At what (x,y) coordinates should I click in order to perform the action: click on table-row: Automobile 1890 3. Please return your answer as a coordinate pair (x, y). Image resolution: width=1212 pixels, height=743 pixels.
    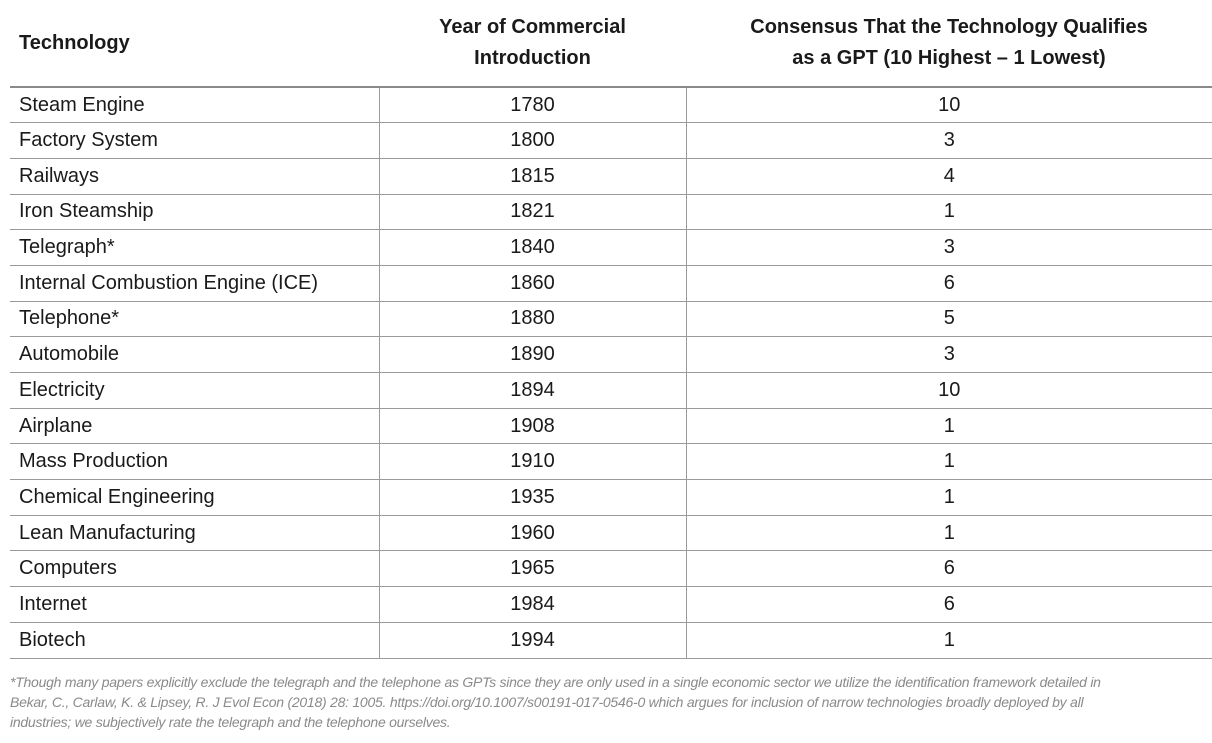
    Looking at the image, I should click on (611, 354).